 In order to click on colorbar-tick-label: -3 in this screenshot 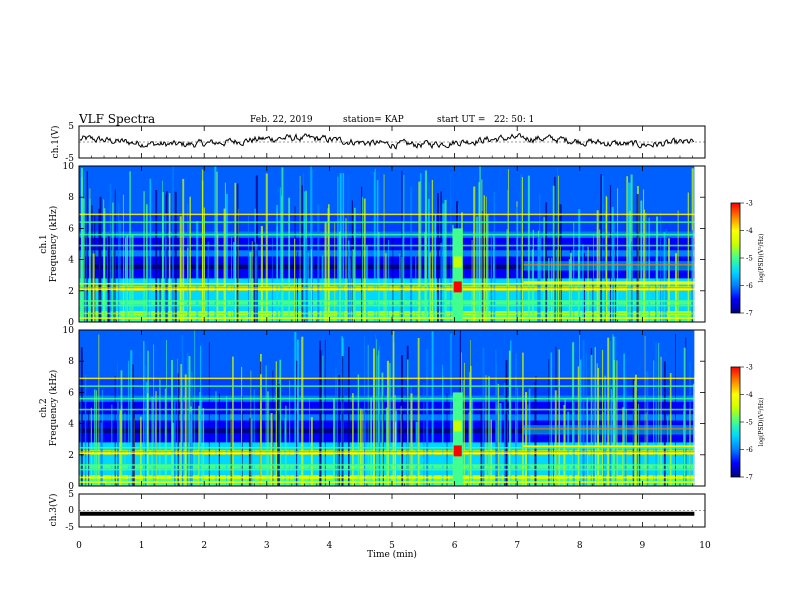, I will do `click(749, 368)`.